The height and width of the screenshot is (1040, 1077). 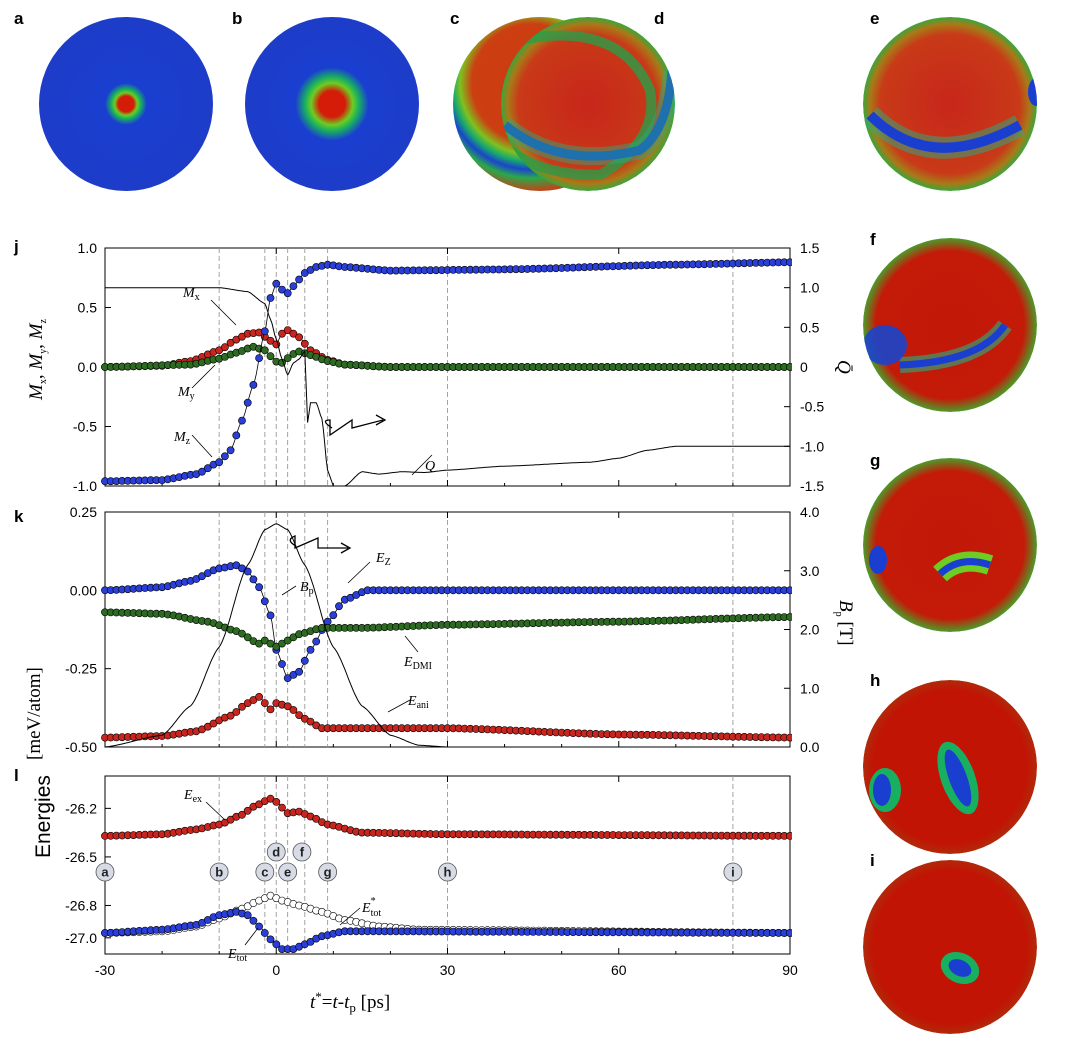 What do you see at coordinates (289, 590) in the screenshot?
I see `leader-Bp` at bounding box center [289, 590].